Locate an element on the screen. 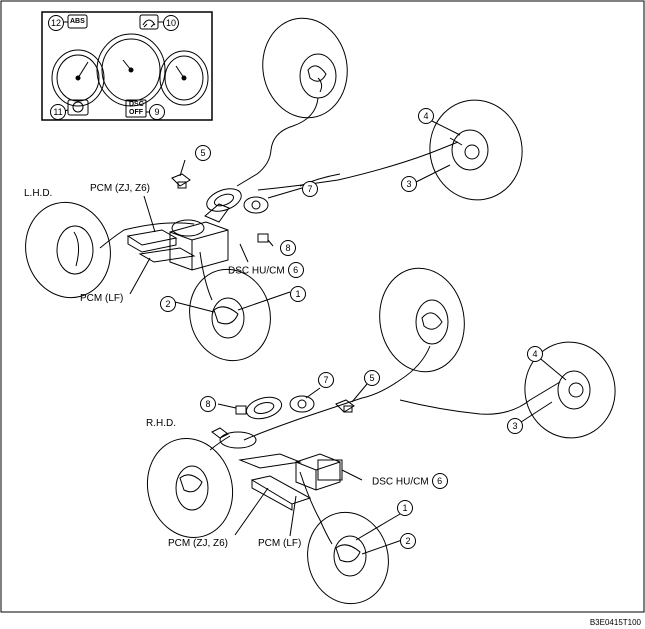  callout-5-lhd: 5 is located at coordinates (203, 153).